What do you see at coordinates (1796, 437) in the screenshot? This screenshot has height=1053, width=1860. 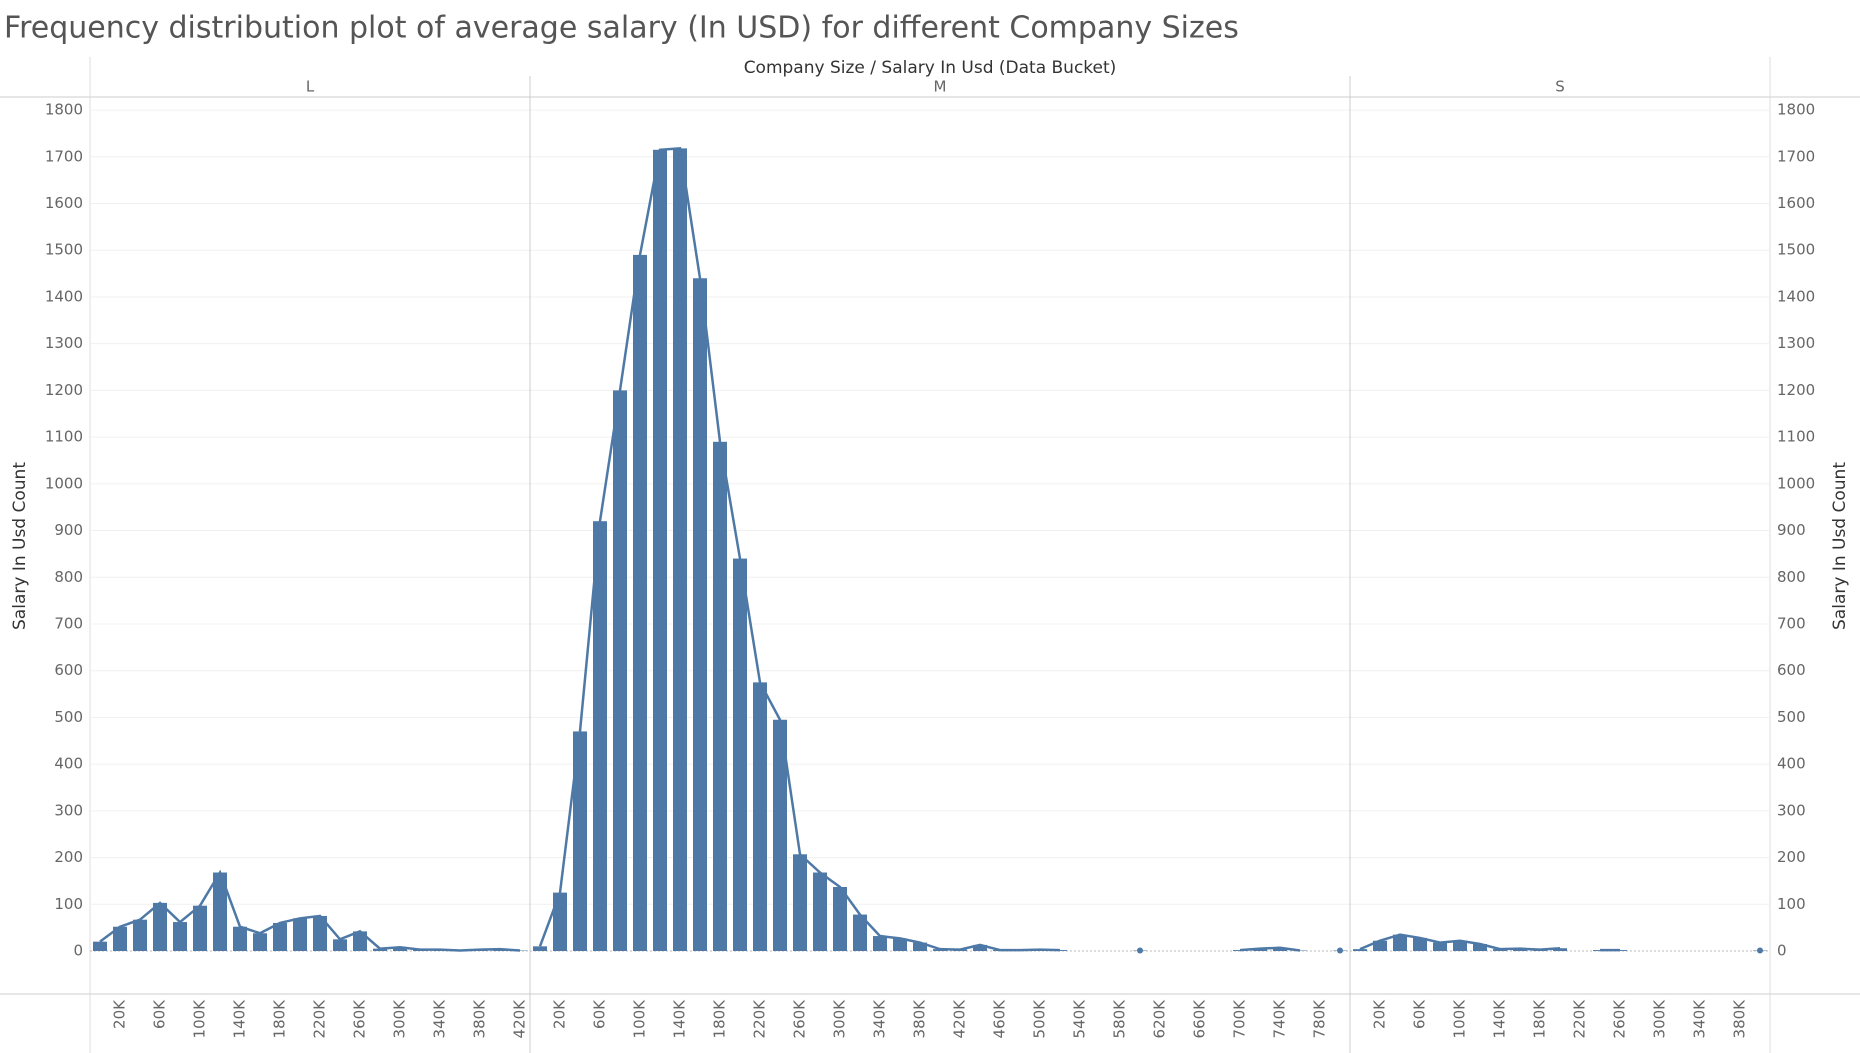 I see `y2-tick-label: 1100` at bounding box center [1796, 437].